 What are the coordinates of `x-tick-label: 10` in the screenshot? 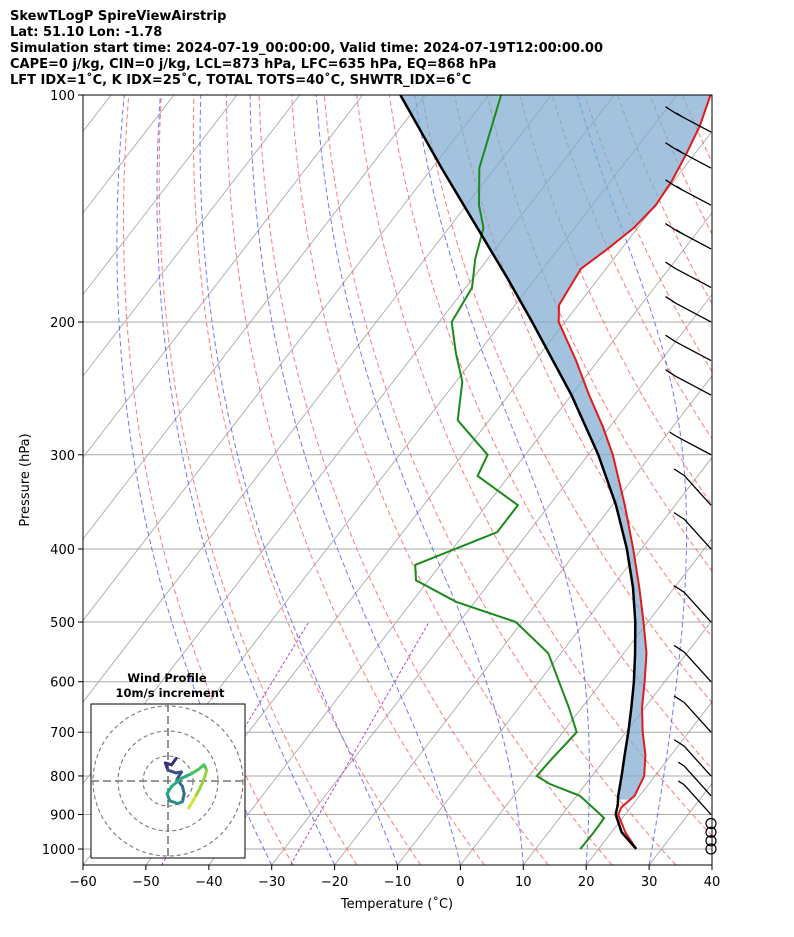 It's located at (523, 882).